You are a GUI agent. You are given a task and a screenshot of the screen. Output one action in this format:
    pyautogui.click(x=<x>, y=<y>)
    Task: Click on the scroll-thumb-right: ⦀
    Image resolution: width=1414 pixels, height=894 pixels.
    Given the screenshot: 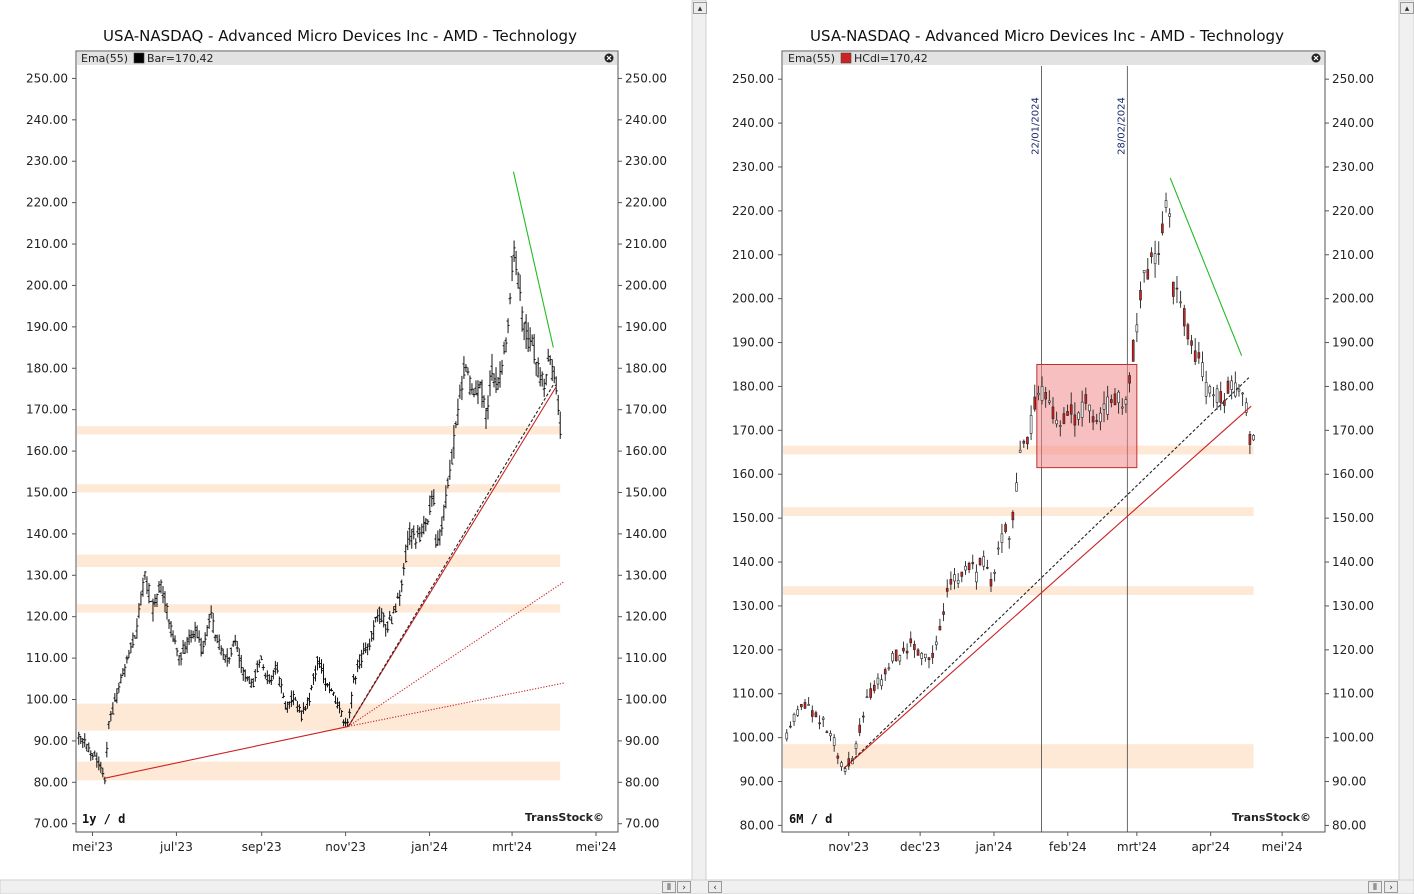 What is the action you would take?
    pyautogui.click(x=1375, y=887)
    